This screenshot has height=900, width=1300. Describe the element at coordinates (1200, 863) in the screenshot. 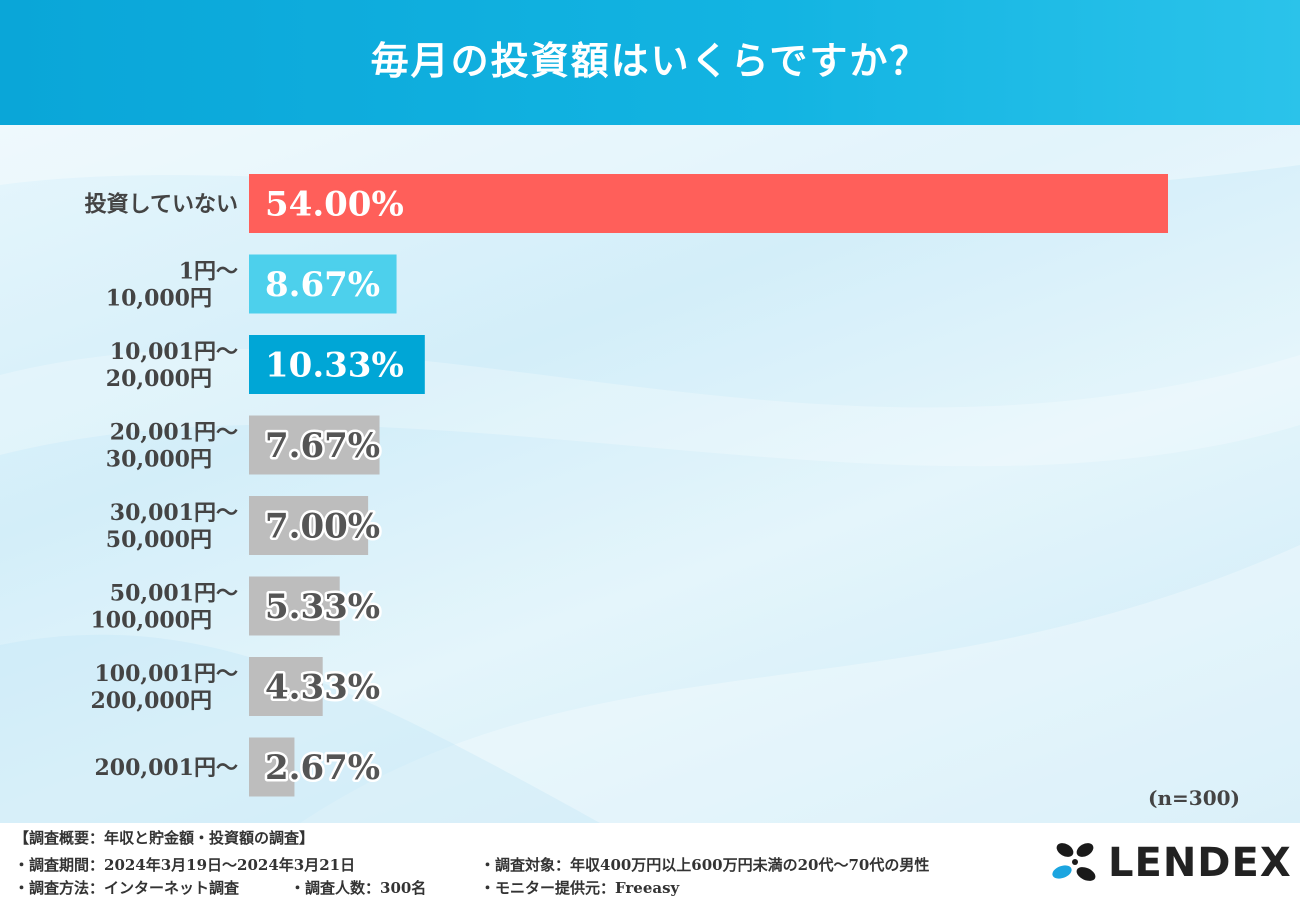

I see `logo-text: LENDEX` at that location.